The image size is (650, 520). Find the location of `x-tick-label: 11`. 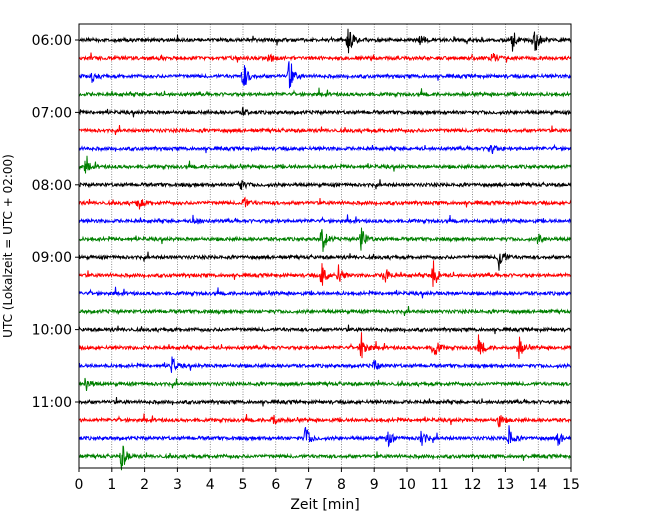

x-tick-label: 11 is located at coordinates (440, 485).